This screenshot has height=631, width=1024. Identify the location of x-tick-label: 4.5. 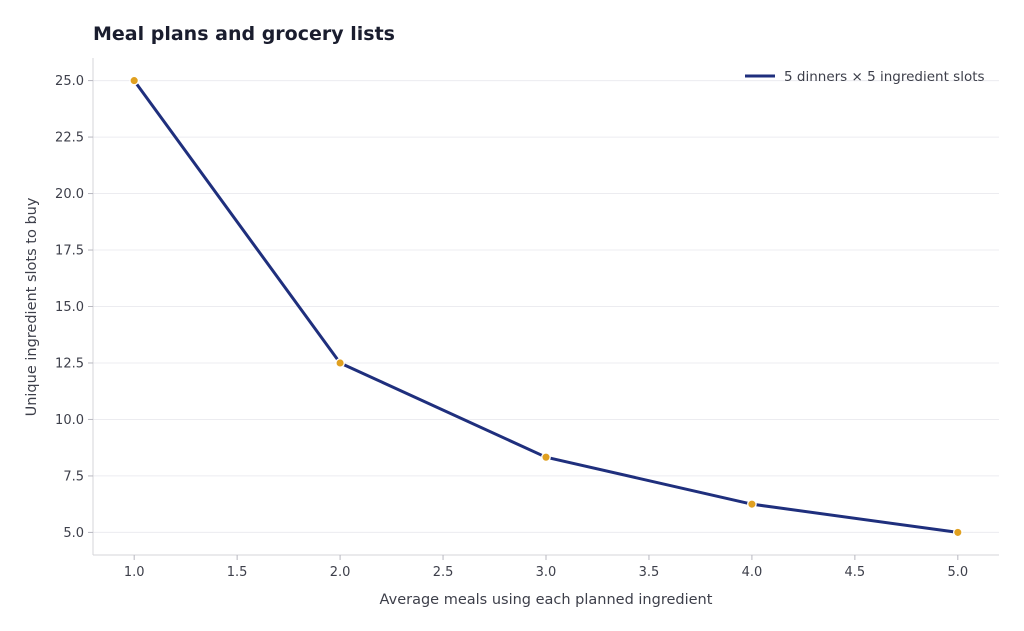
(855, 572).